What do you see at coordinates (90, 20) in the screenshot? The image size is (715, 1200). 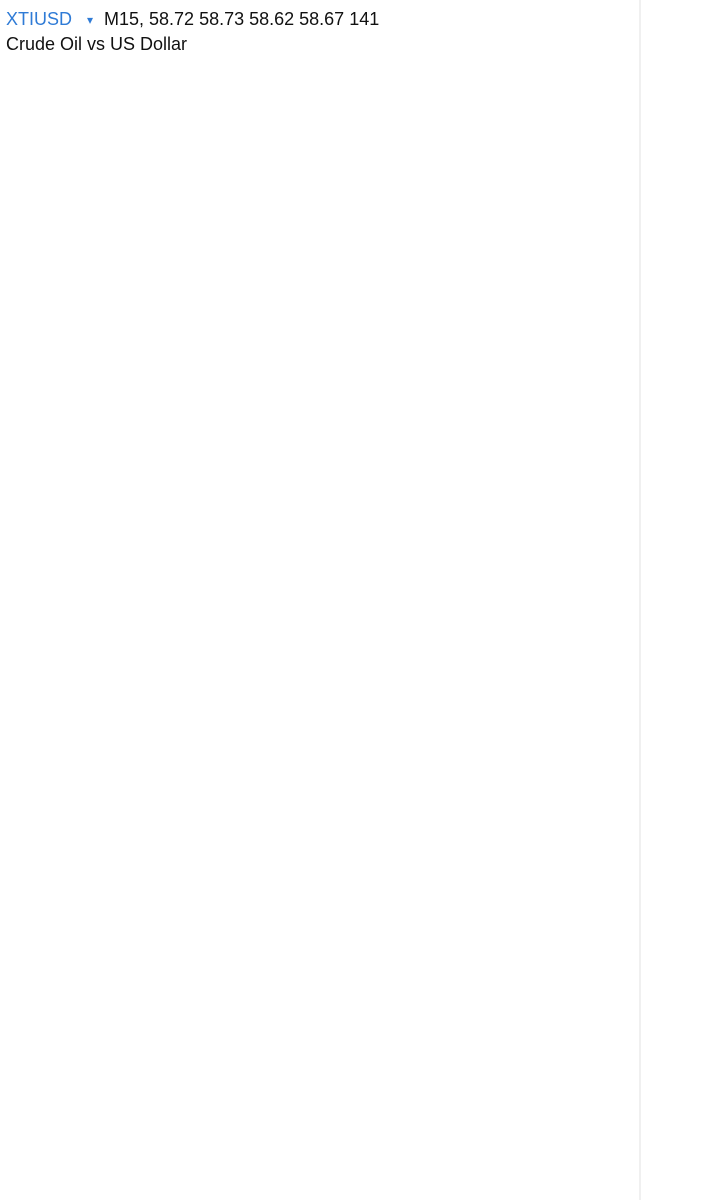 I see `symbol-dropdown: ▾` at bounding box center [90, 20].